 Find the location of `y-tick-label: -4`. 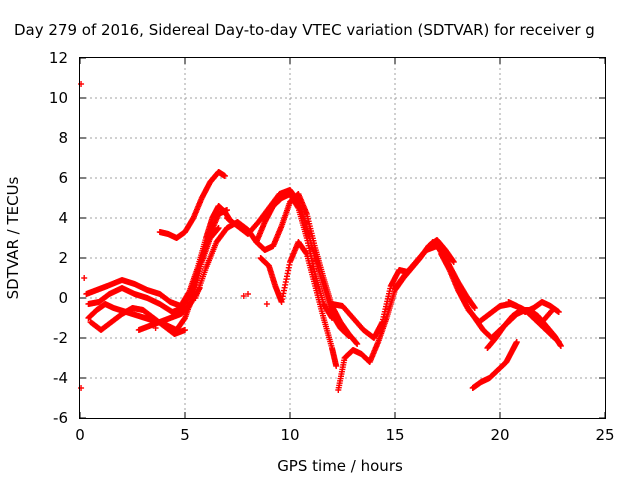

y-tick-label: -4 is located at coordinates (60, 378).